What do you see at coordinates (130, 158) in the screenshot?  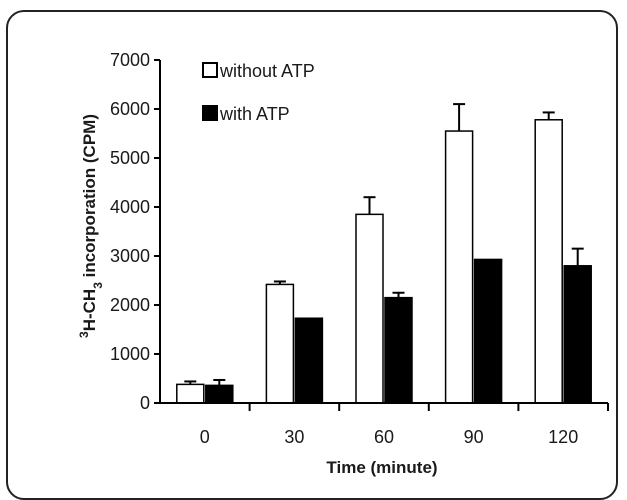 I see `y-tick-label: 5000` at bounding box center [130, 158].